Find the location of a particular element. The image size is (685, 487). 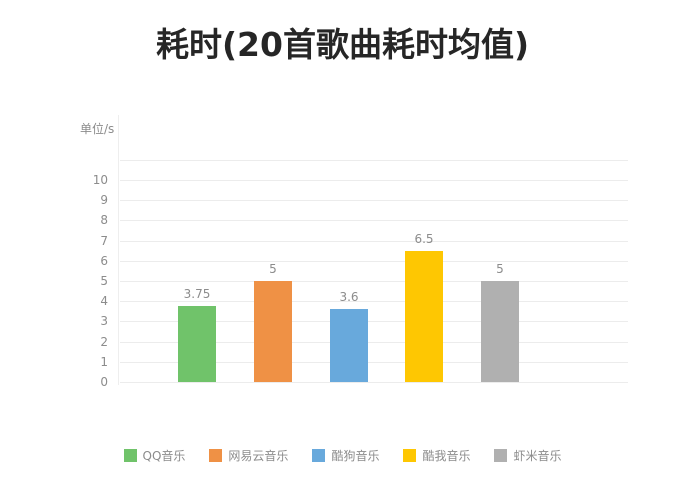

y-tick-label: 8 is located at coordinates (104, 220).